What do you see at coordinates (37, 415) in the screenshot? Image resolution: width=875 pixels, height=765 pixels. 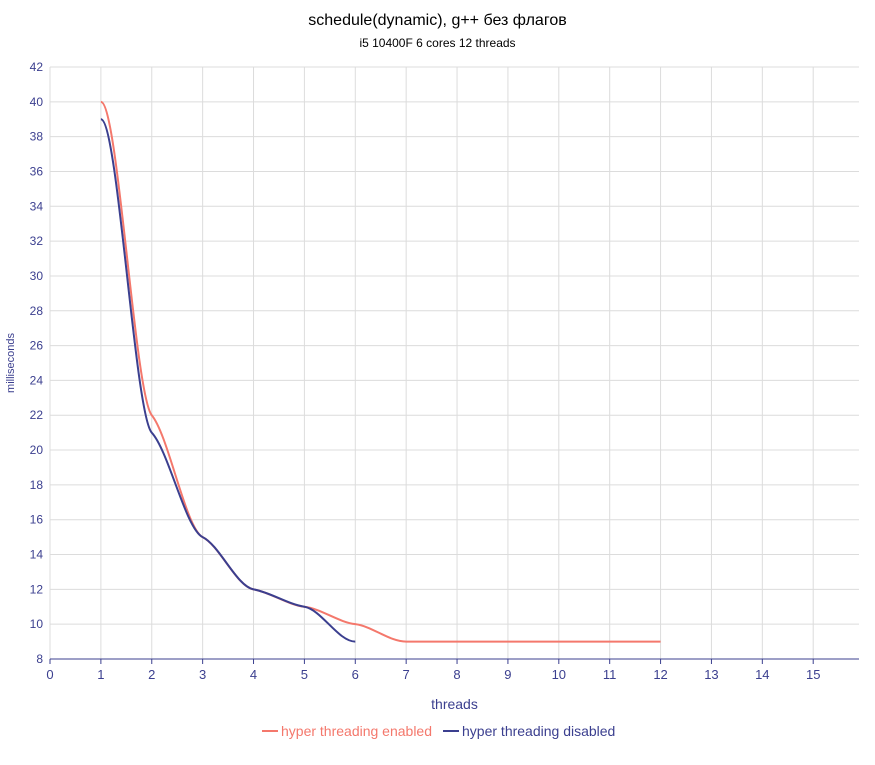 I see `y-tick-label: 22` at bounding box center [37, 415].